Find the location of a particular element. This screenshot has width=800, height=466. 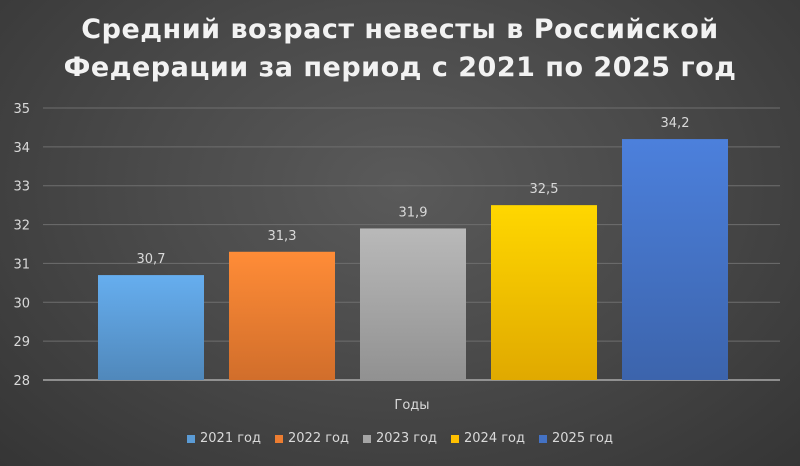

x-axis-label: Годы is located at coordinates (411, 405).